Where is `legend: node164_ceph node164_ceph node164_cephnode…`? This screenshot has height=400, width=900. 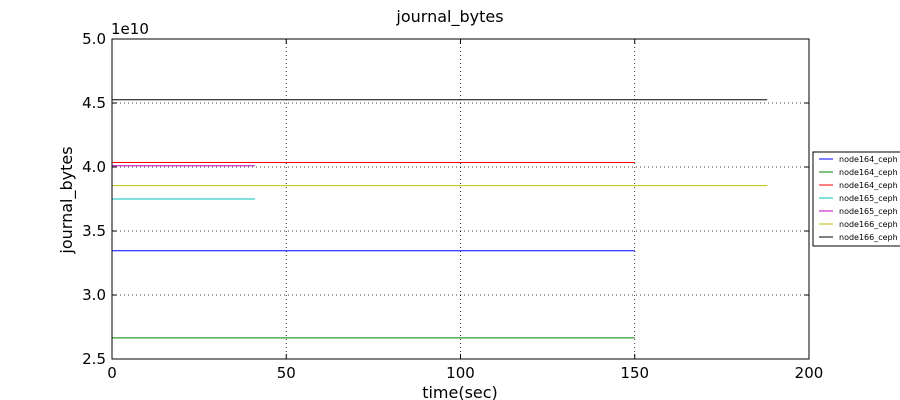
legend: node164_ceph node164_ceph node164_cephnode… is located at coordinates (856, 199).